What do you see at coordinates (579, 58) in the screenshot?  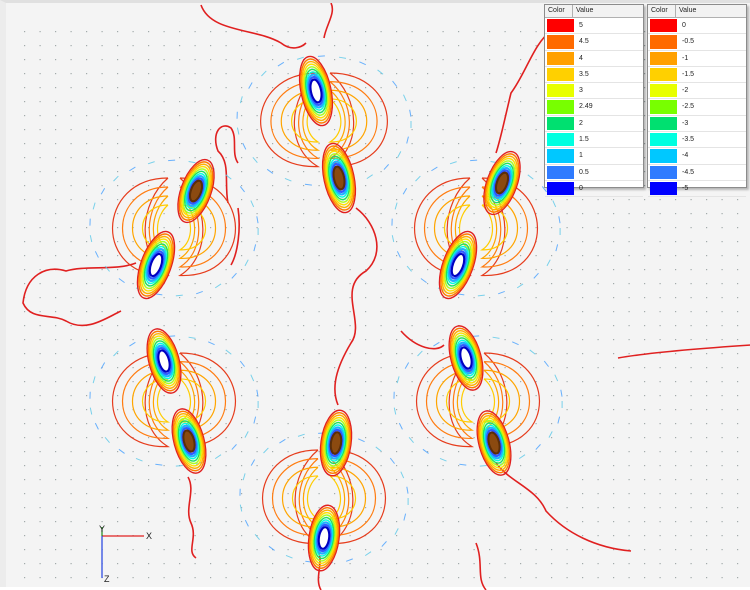 I see `legend-value: 4` at bounding box center [579, 58].